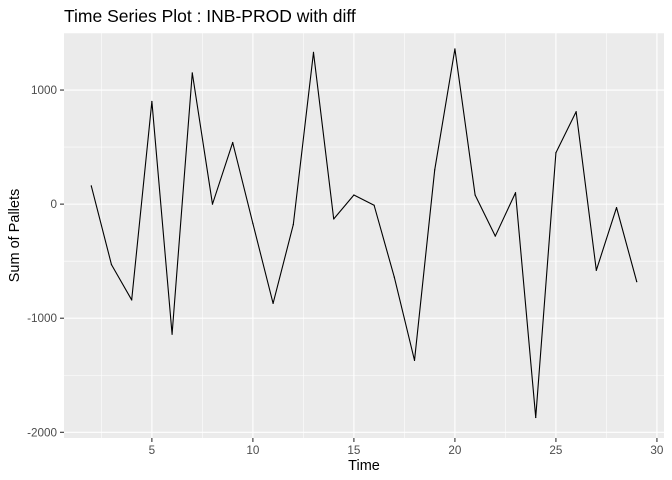 This screenshot has width=672, height=480. I want to click on x-tick-label: 10, so click(253, 450).